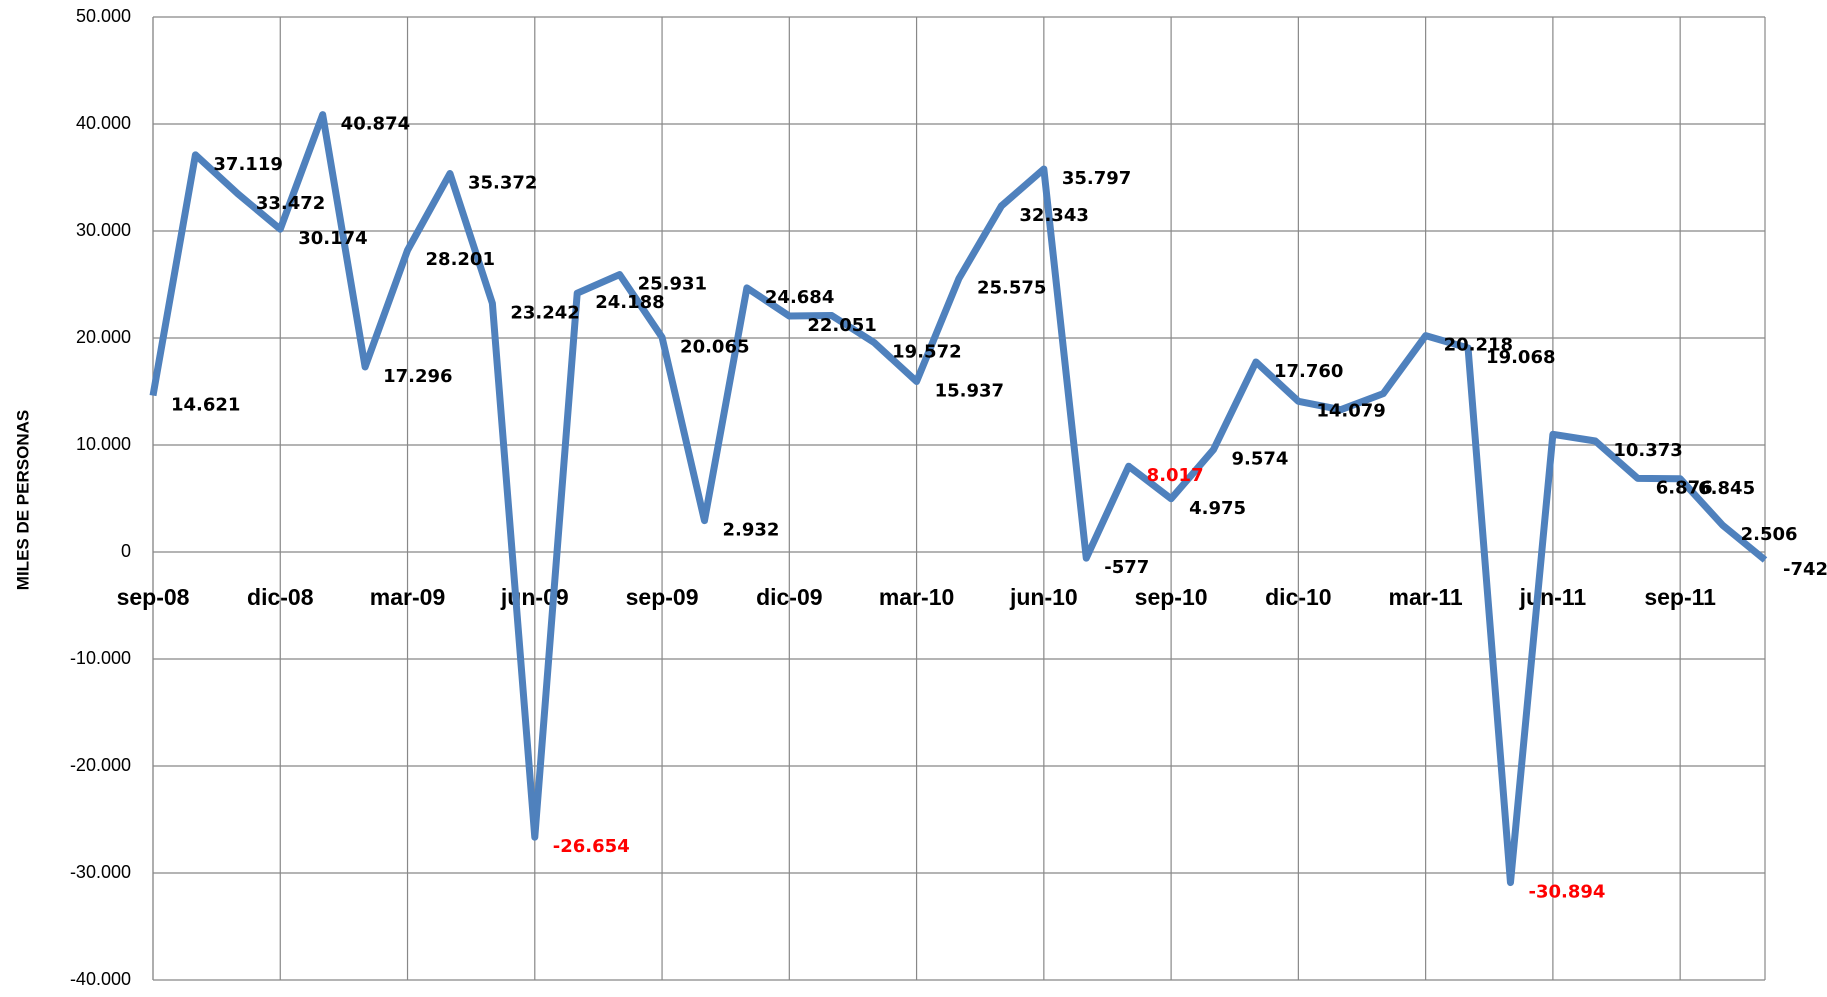 This screenshot has width=1827, height=997. I want to click on data-label: 25.931, so click(672, 284).